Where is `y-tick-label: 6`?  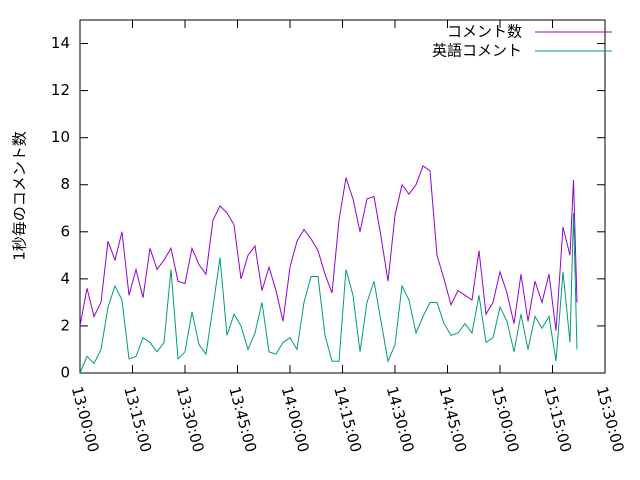 y-tick-label: 6 is located at coordinates (65, 231).